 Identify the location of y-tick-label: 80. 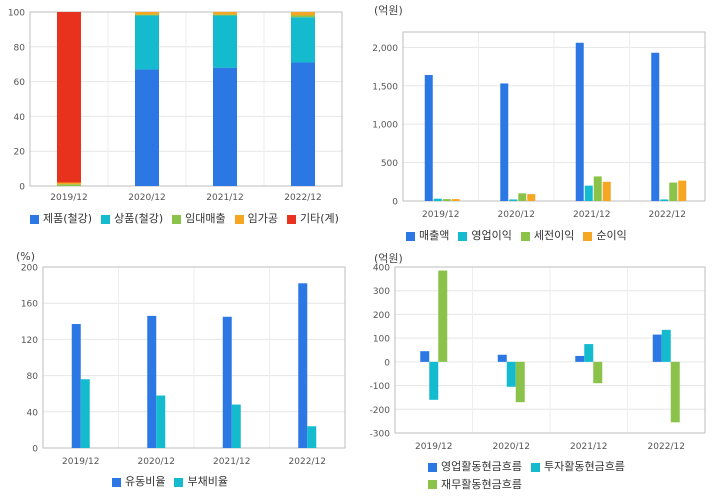
(33, 377).